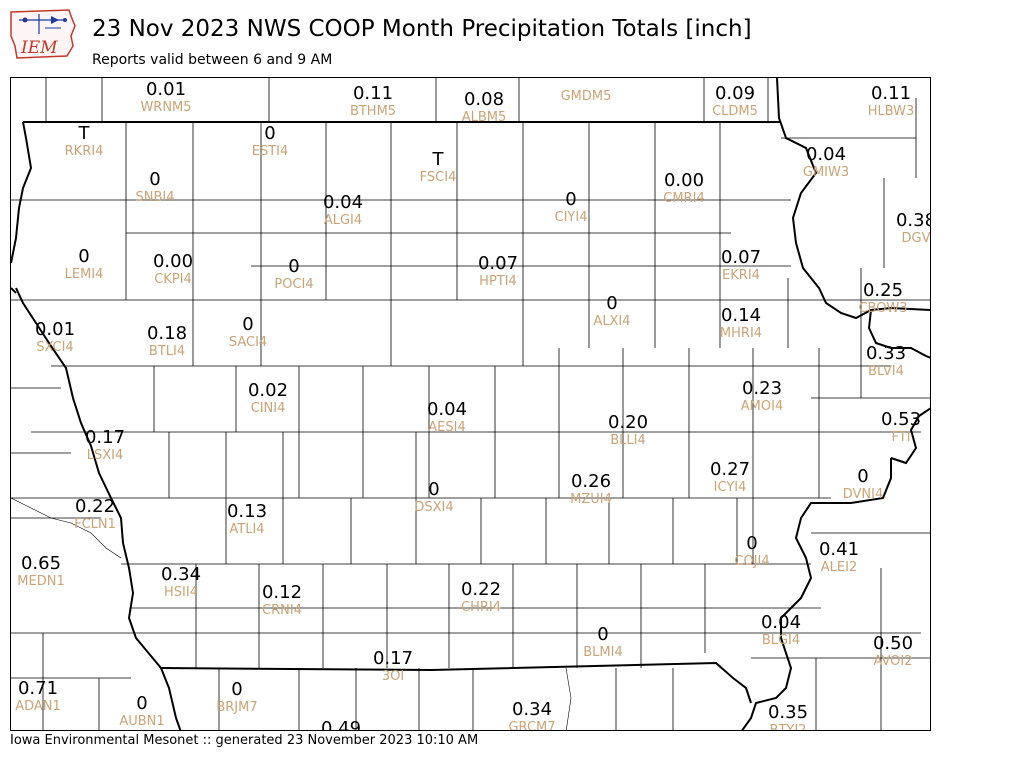  I want to click on station-albm5: 0.08 ALBM5, so click(484, 107).